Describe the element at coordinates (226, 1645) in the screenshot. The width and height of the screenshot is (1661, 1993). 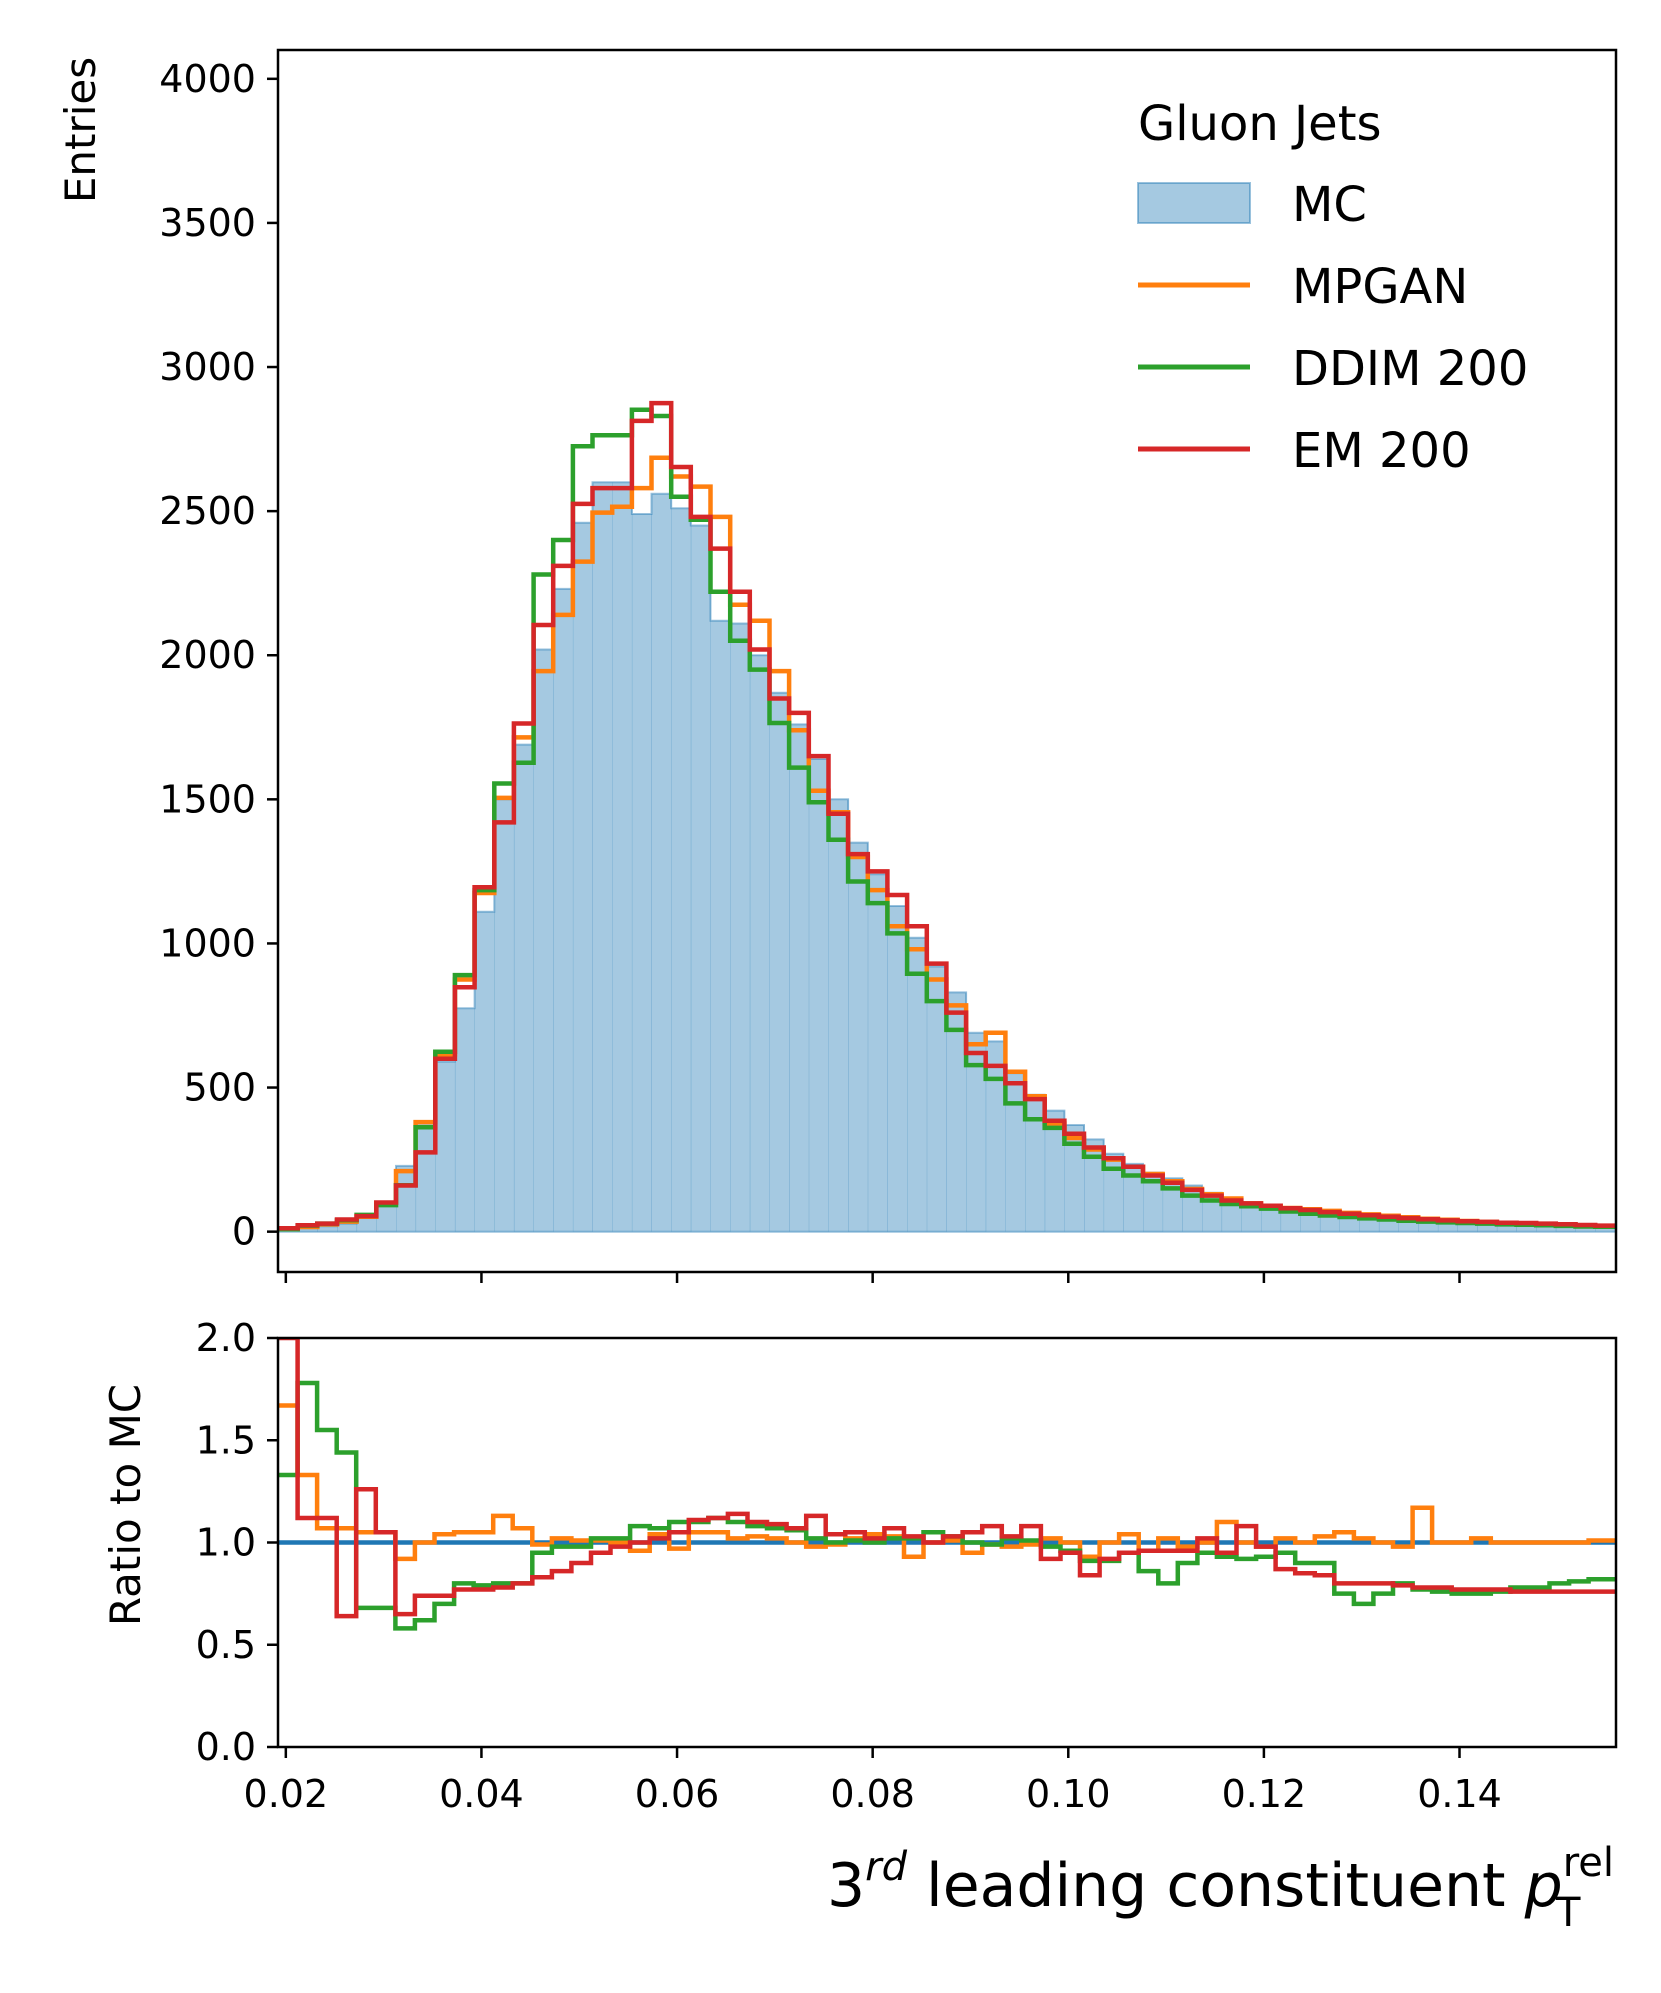
I see `ratio-ytick-label: 0.5` at that location.